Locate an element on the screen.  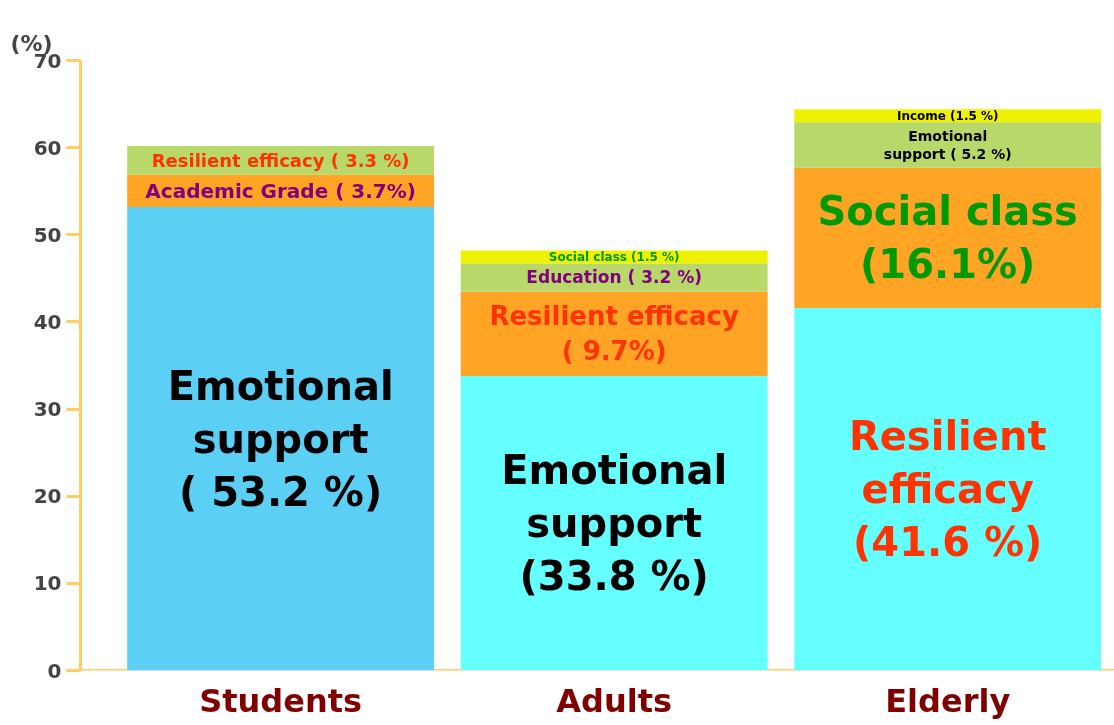
y-tick-label: 60 is located at coordinates (47, 147).